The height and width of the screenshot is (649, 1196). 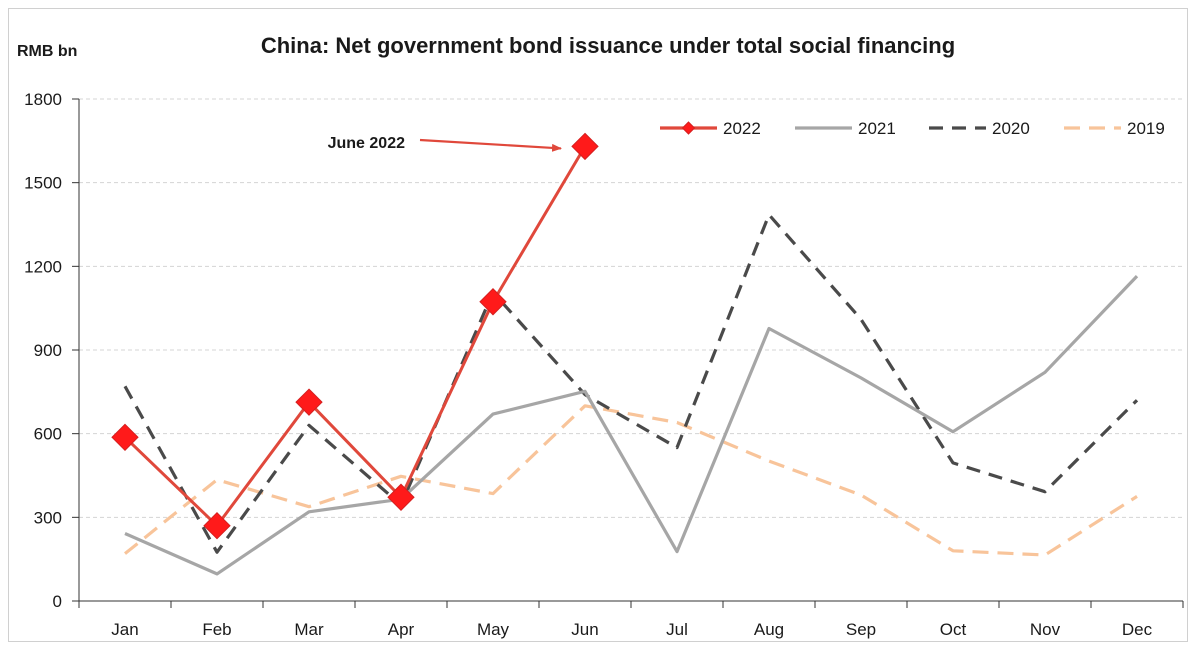 I want to click on annotation-label: June 2022, so click(x=366, y=143).